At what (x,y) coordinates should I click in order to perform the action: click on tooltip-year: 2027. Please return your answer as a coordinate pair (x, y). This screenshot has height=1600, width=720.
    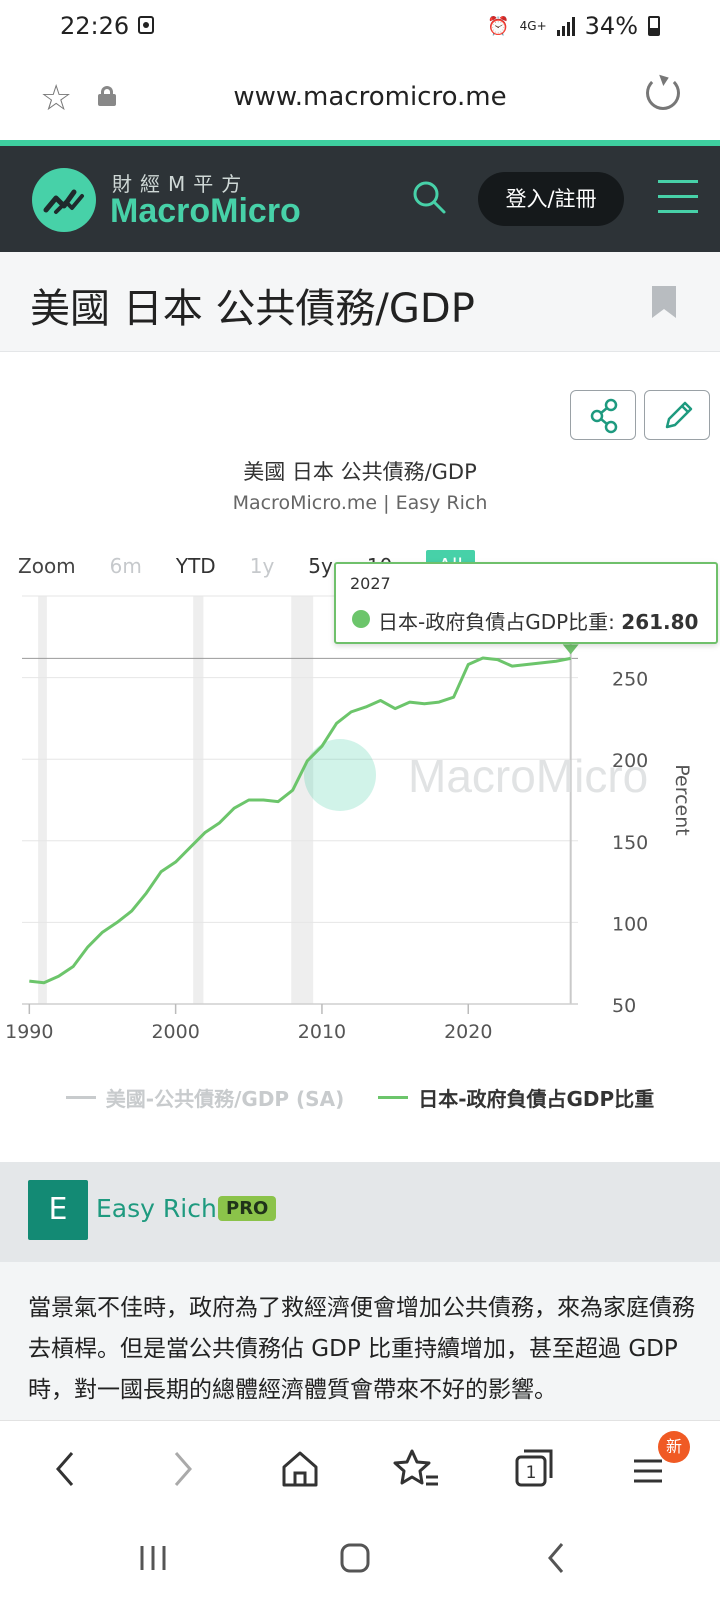
    Looking at the image, I should click on (370, 583).